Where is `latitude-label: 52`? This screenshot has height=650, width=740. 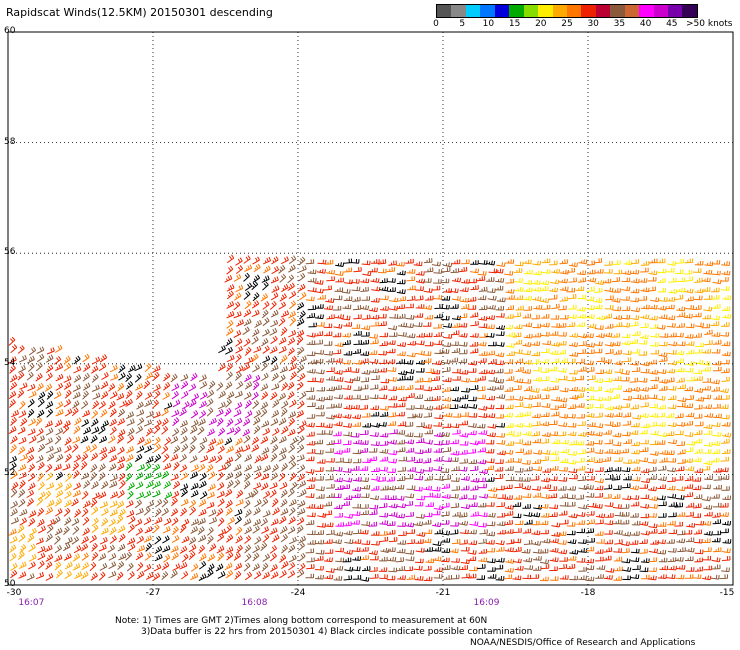 latitude-label: 52 is located at coordinates (10, 473).